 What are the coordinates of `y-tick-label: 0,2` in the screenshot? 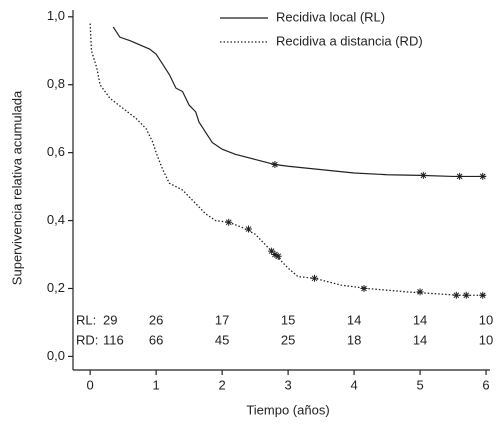 It's located at (56, 287).